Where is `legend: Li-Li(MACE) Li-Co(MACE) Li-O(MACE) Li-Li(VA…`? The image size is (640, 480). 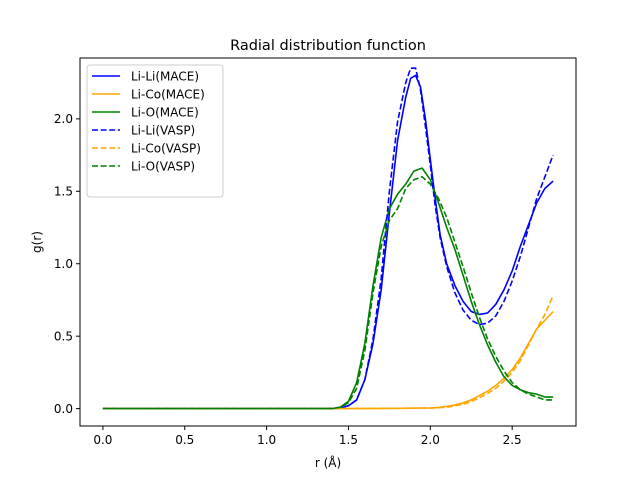 legend: Li-Li(MACE) Li-Co(MACE) Li-O(MACE) Li-Li(VA… is located at coordinates (155, 131).